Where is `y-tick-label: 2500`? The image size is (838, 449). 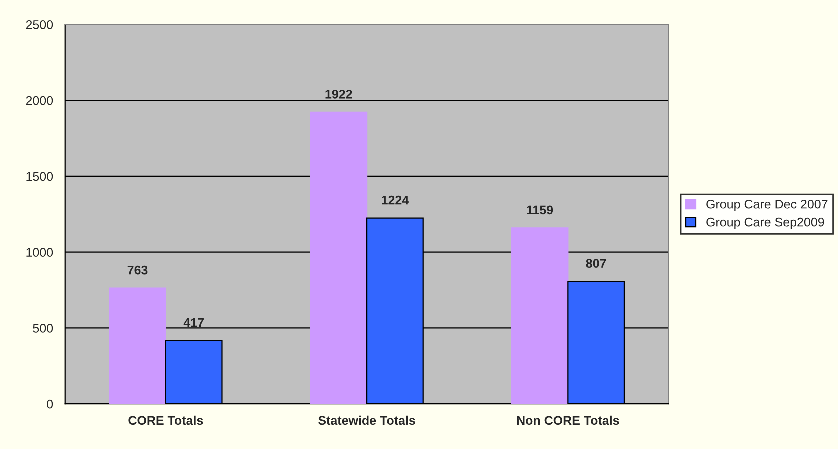 y-tick-label: 2500 is located at coordinates (40, 25).